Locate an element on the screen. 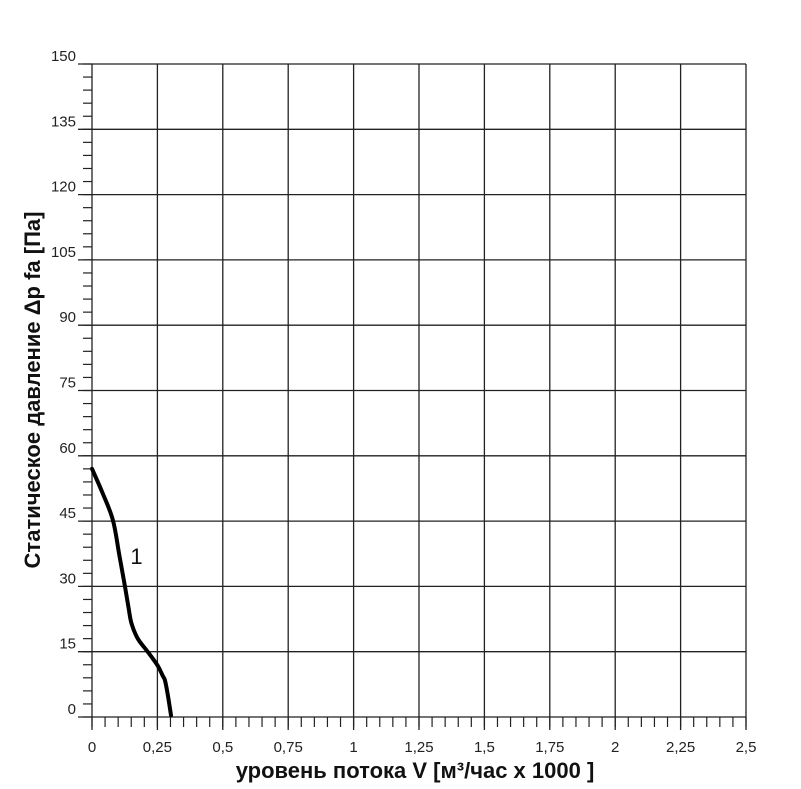  y-tick-label: 150 is located at coordinates (63, 56).